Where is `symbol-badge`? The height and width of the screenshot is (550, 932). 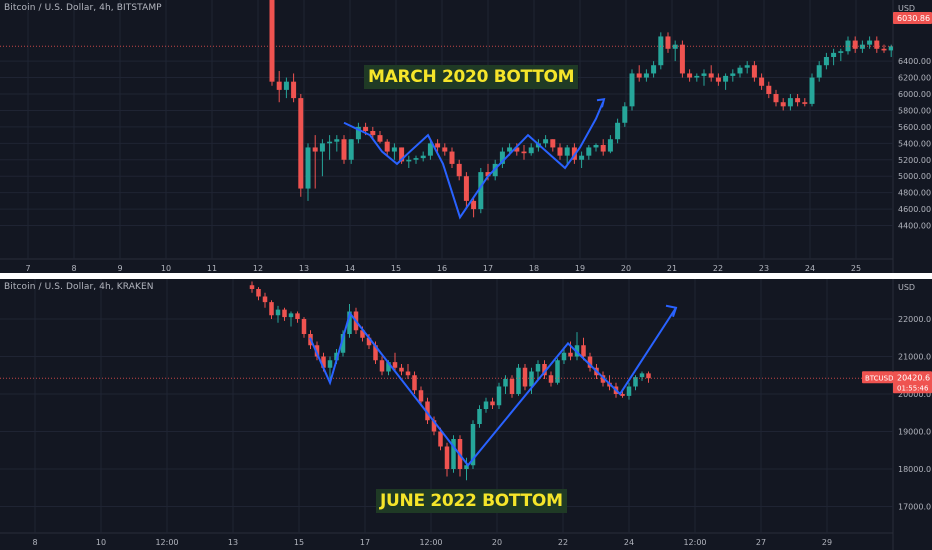
symbol-badge is located at coordinates (877, 377).